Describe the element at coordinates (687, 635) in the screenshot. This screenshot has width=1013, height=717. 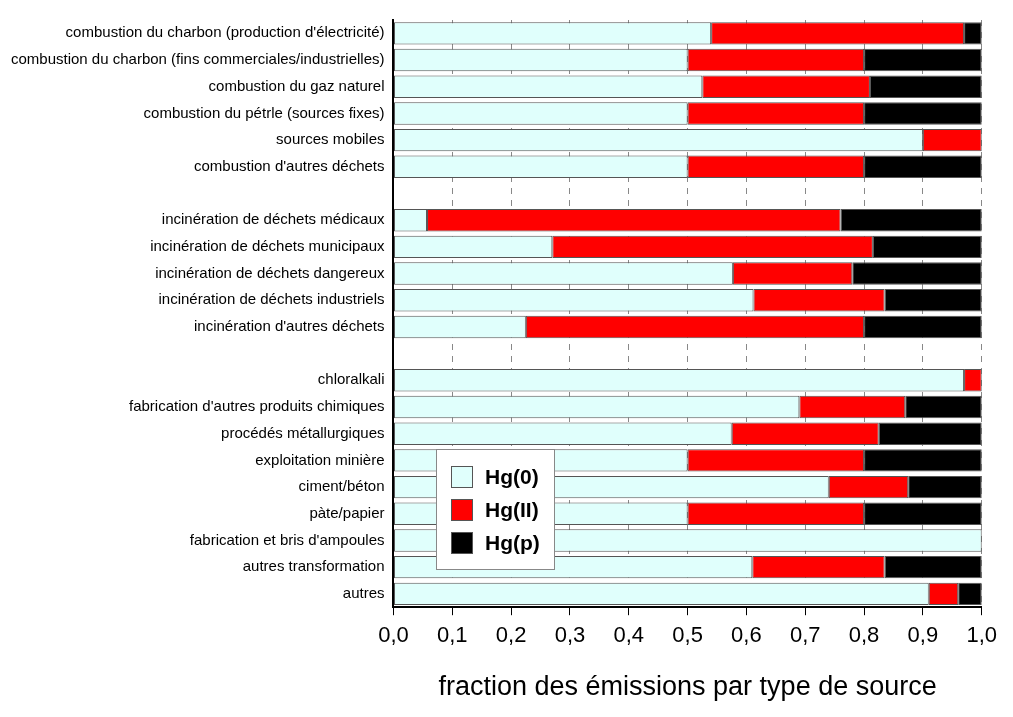
I see `x-tick-label: 0,5` at that location.